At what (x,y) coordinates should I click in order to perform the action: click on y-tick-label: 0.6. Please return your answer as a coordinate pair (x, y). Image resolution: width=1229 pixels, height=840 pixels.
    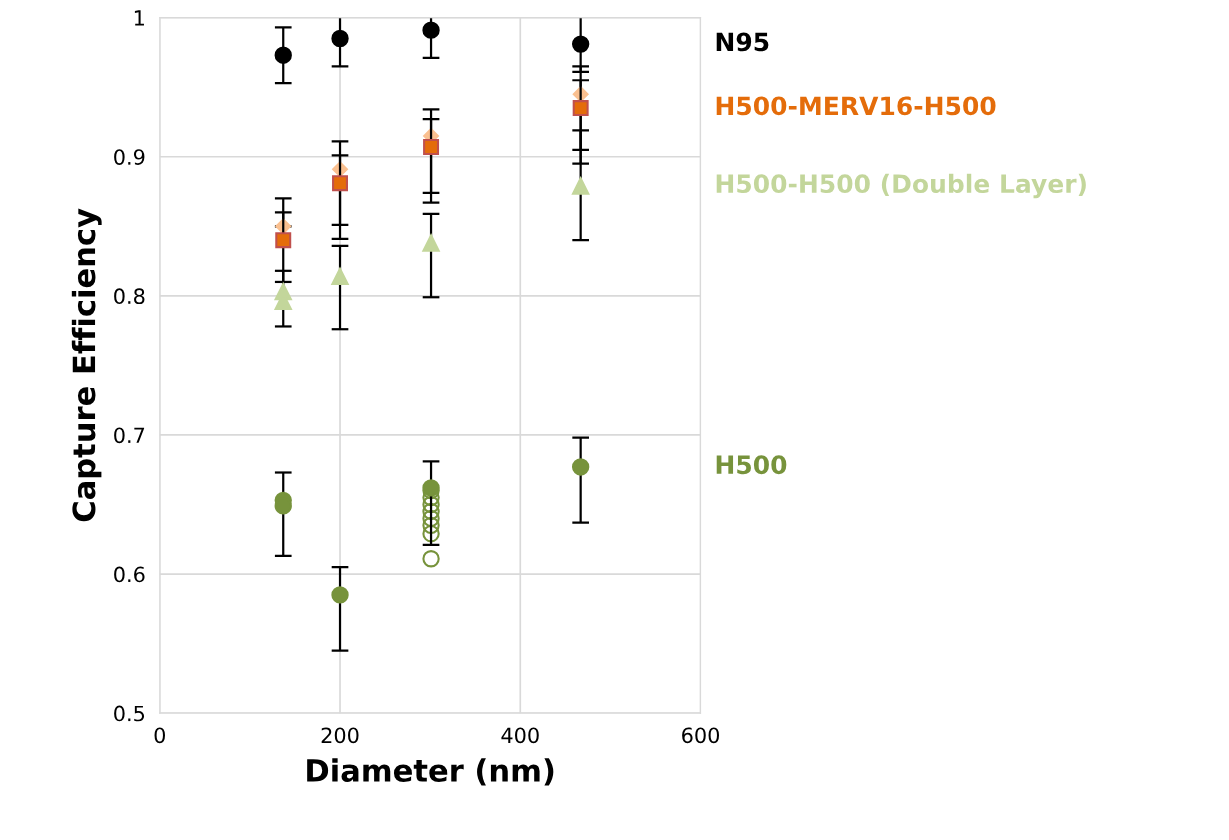
    Looking at the image, I should click on (129, 574).